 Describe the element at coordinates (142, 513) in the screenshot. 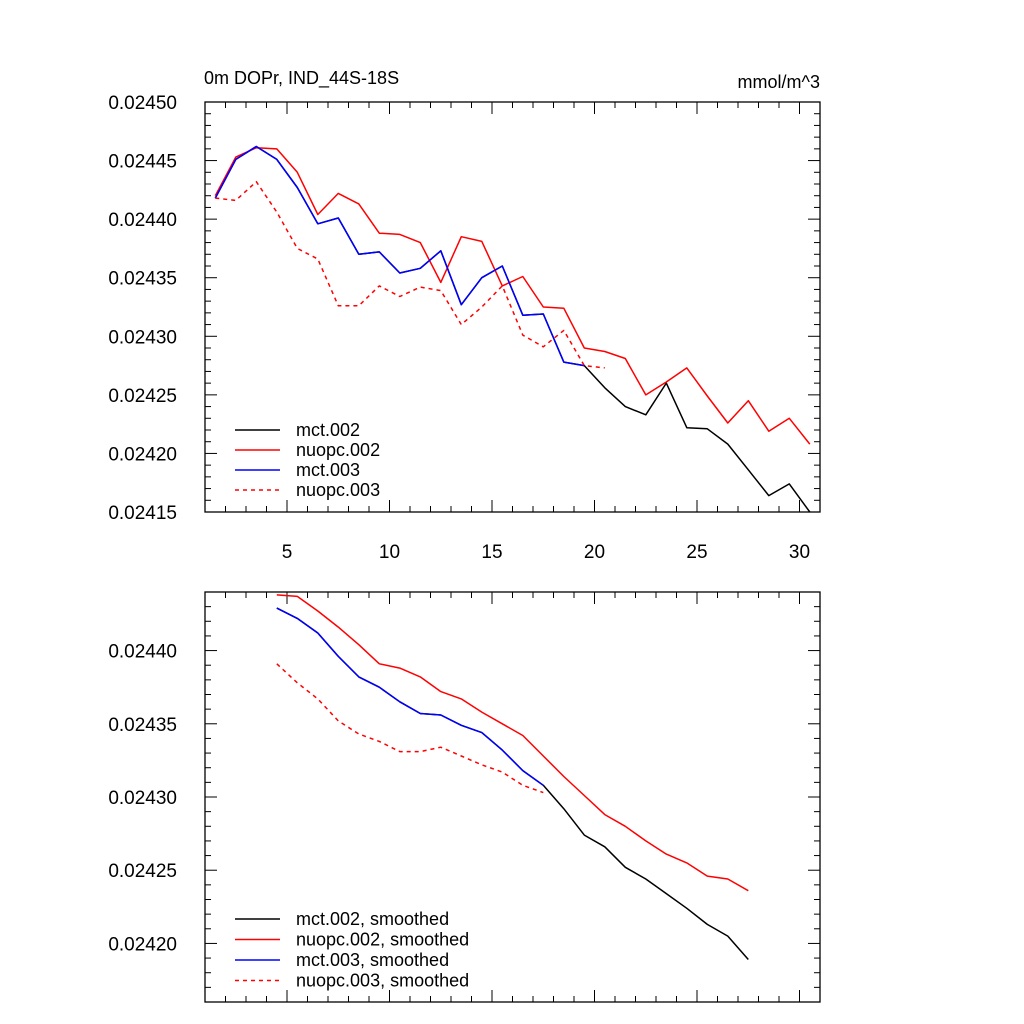

I see `y-tick-label: 0.02415` at that location.